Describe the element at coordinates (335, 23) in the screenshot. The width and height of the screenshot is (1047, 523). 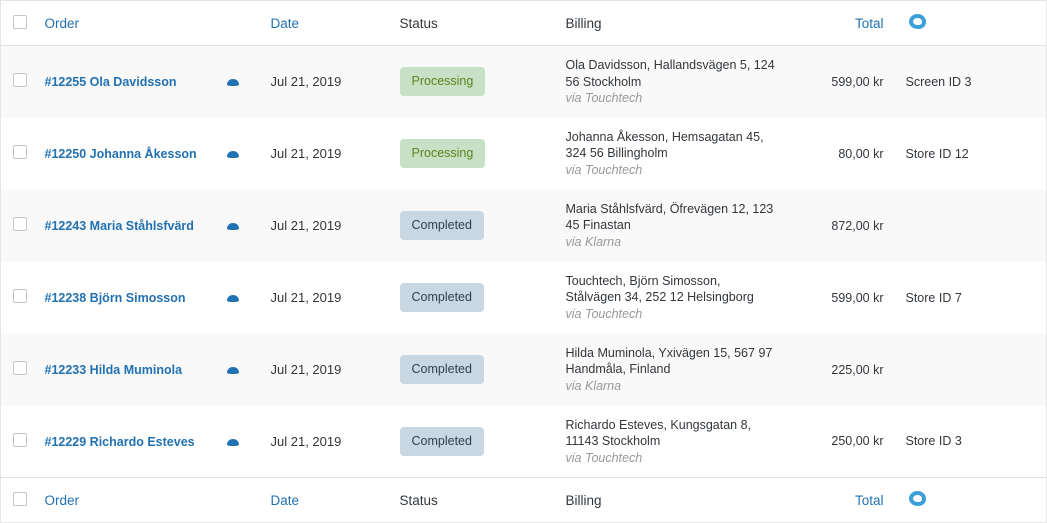
I see `date-column-header: Date` at that location.